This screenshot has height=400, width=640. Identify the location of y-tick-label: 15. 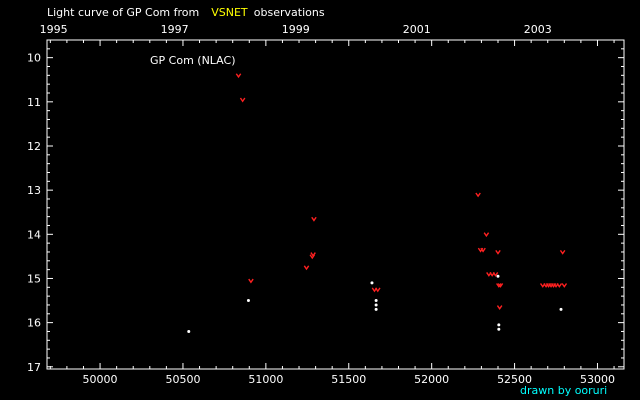
(34, 278).